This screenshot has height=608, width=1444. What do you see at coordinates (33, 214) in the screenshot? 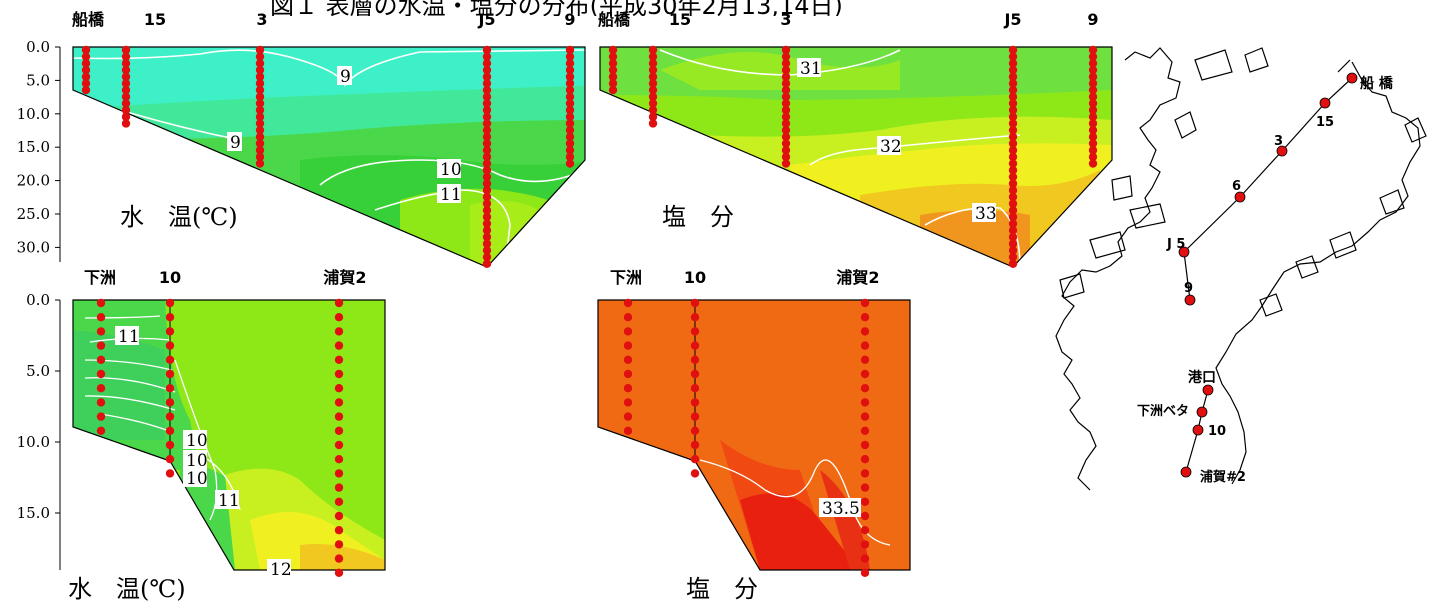
I see `y-tick-label: 25.0` at bounding box center [33, 214].